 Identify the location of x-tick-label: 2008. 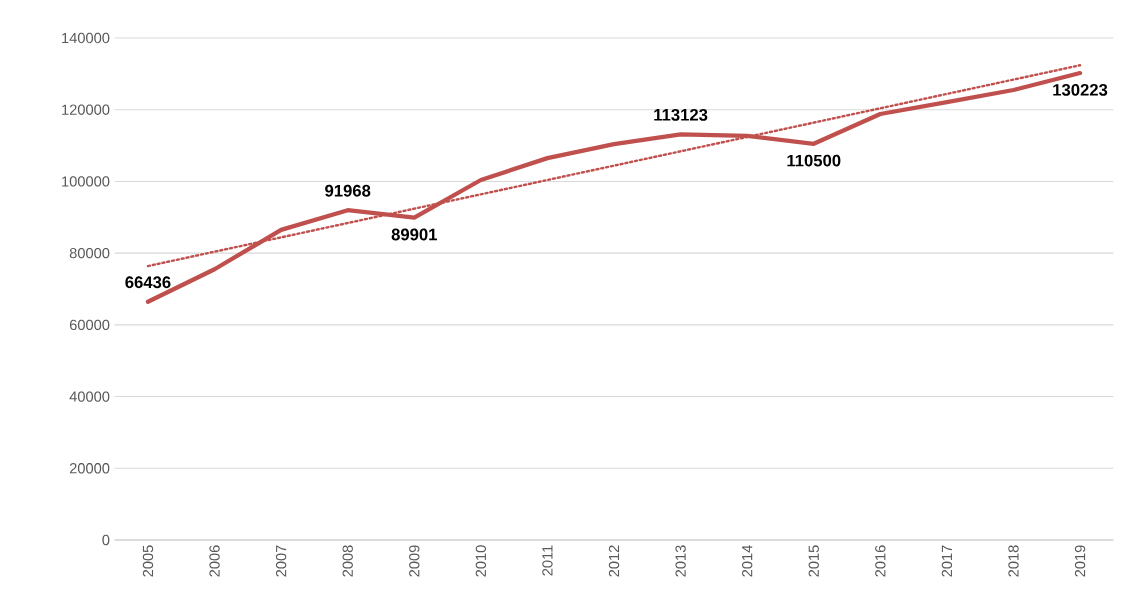
(347, 561).